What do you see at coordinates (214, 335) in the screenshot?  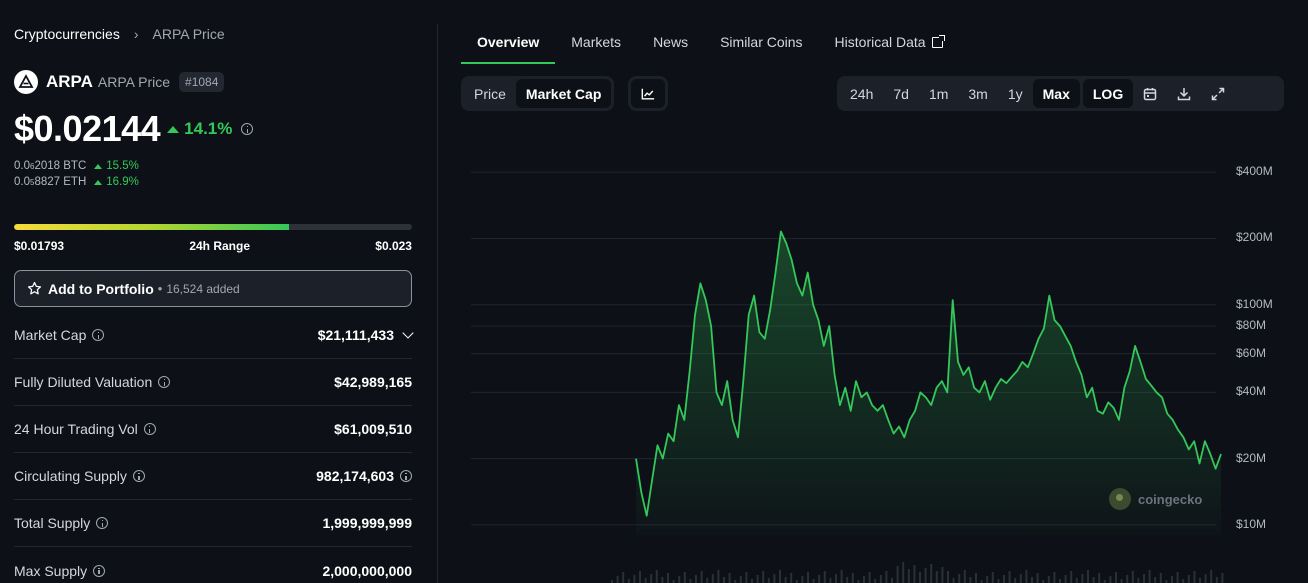 I see `stat-row-market-cap: Market Cap $21,111,433` at bounding box center [214, 335].